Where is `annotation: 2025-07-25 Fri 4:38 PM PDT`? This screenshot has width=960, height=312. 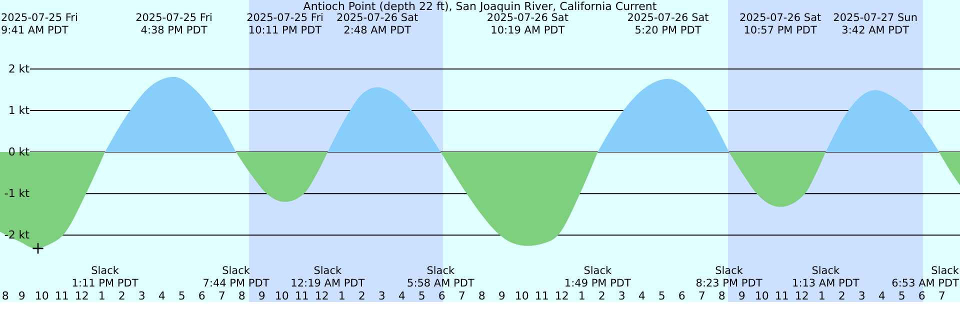
annotation: 2025-07-25 Fri 4:38 PM PDT is located at coordinates (174, 24).